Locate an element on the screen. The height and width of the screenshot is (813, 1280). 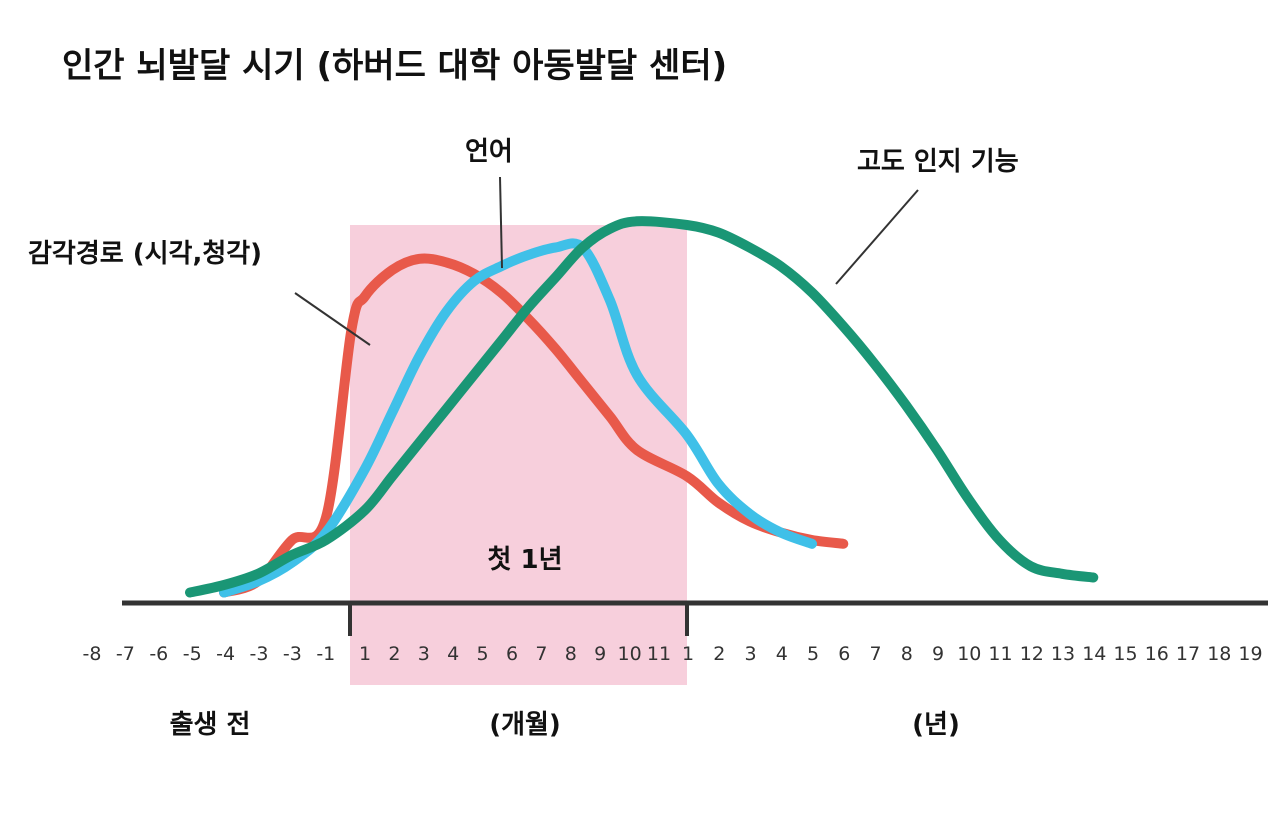
period-label-prenatal: 출생 전 is located at coordinates (210, 725).